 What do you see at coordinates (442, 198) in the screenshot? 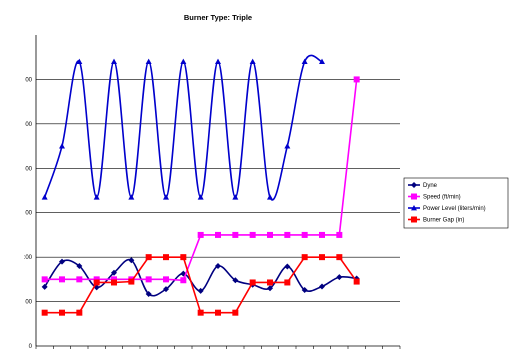
I see `legend-entry: Speed (ft/min)` at bounding box center [442, 198].